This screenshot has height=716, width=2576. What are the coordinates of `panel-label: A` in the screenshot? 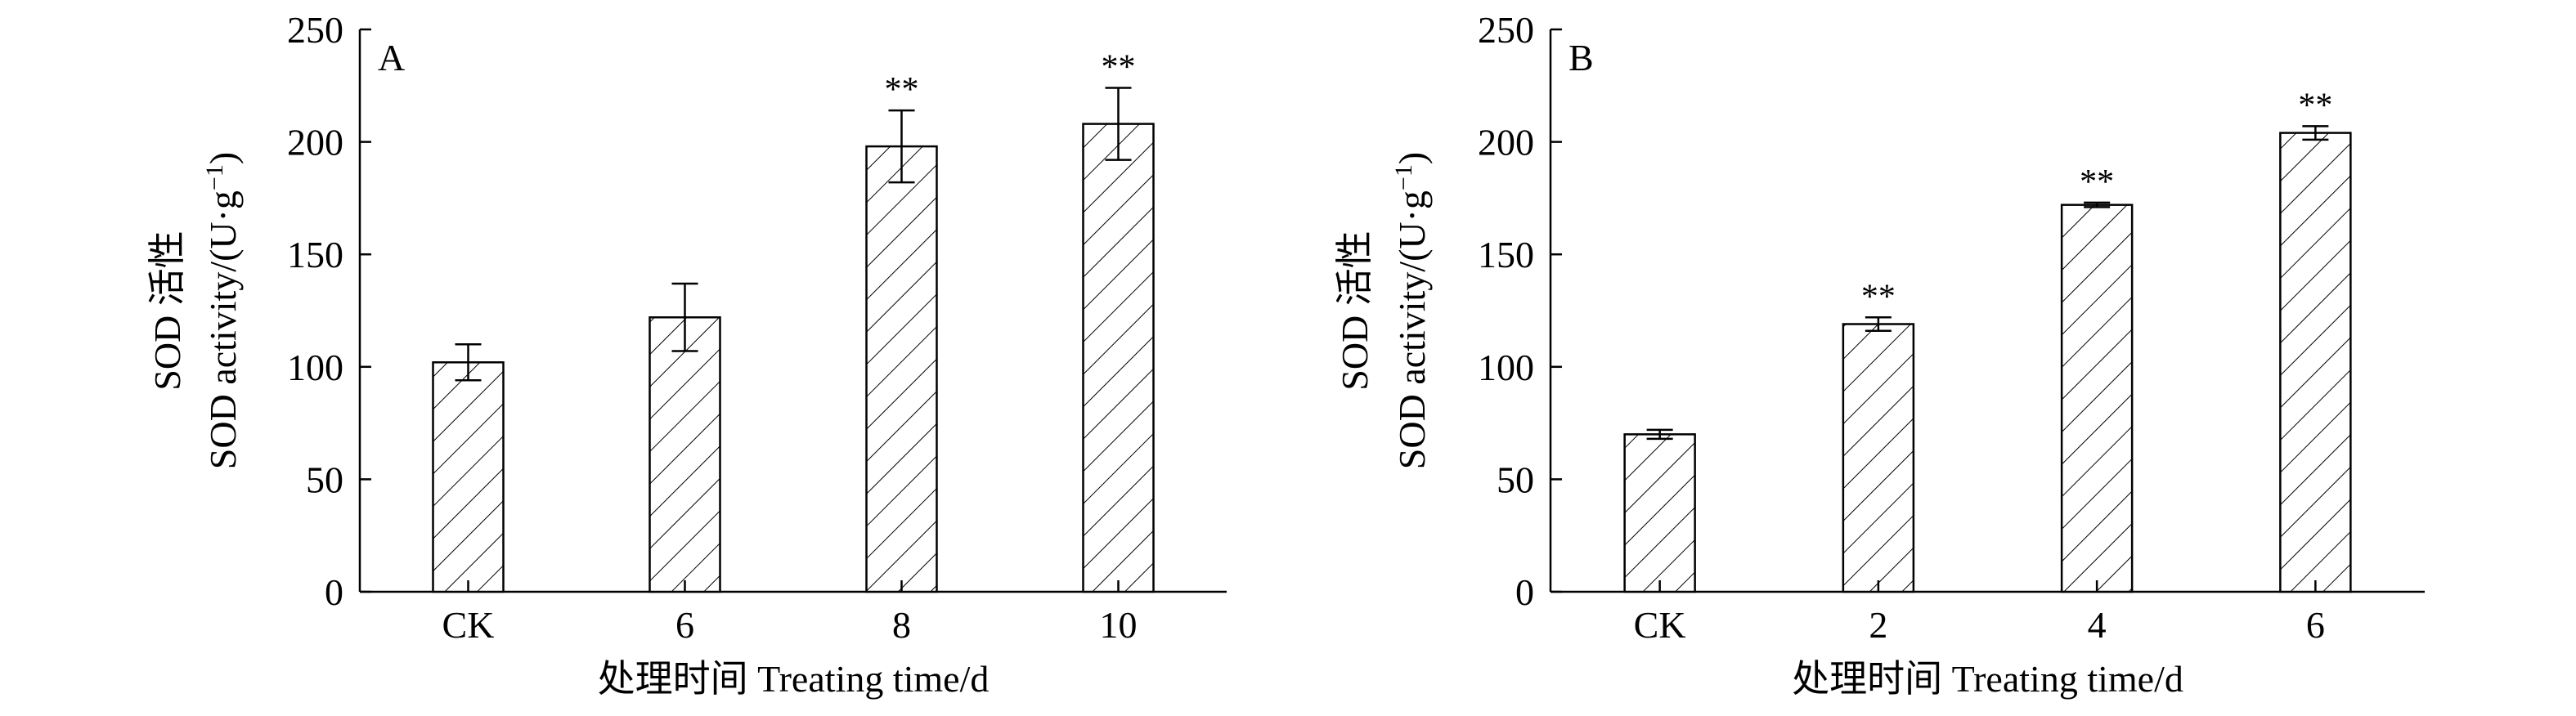 It's located at (391, 57).